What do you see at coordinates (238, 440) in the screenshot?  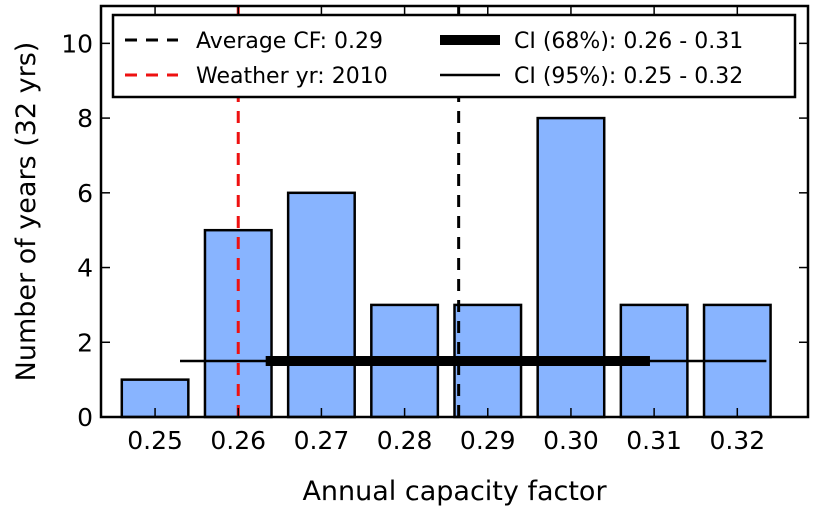 I see `x-tick-label: 0.26` at bounding box center [238, 440].